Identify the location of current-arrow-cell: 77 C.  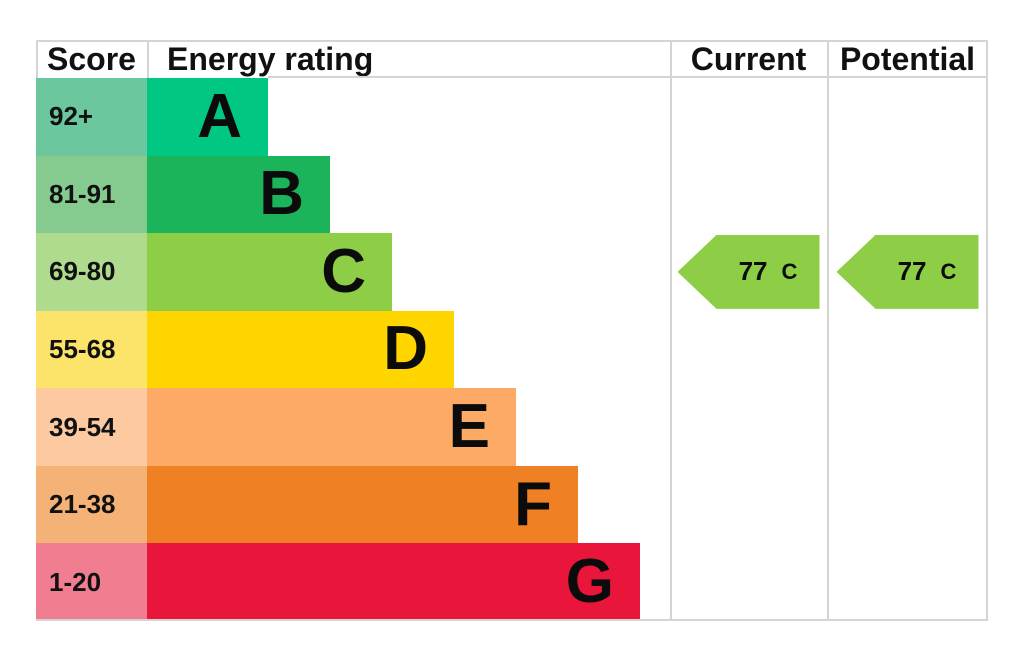
(748, 272).